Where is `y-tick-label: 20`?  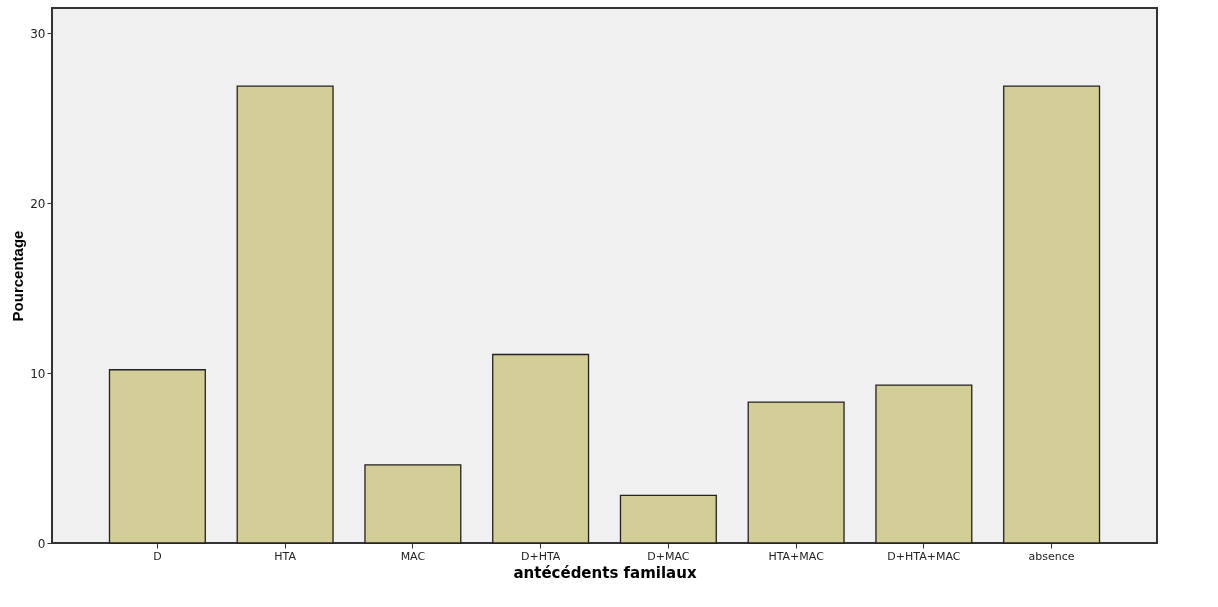
y-tick-label: 20 is located at coordinates (38, 203).